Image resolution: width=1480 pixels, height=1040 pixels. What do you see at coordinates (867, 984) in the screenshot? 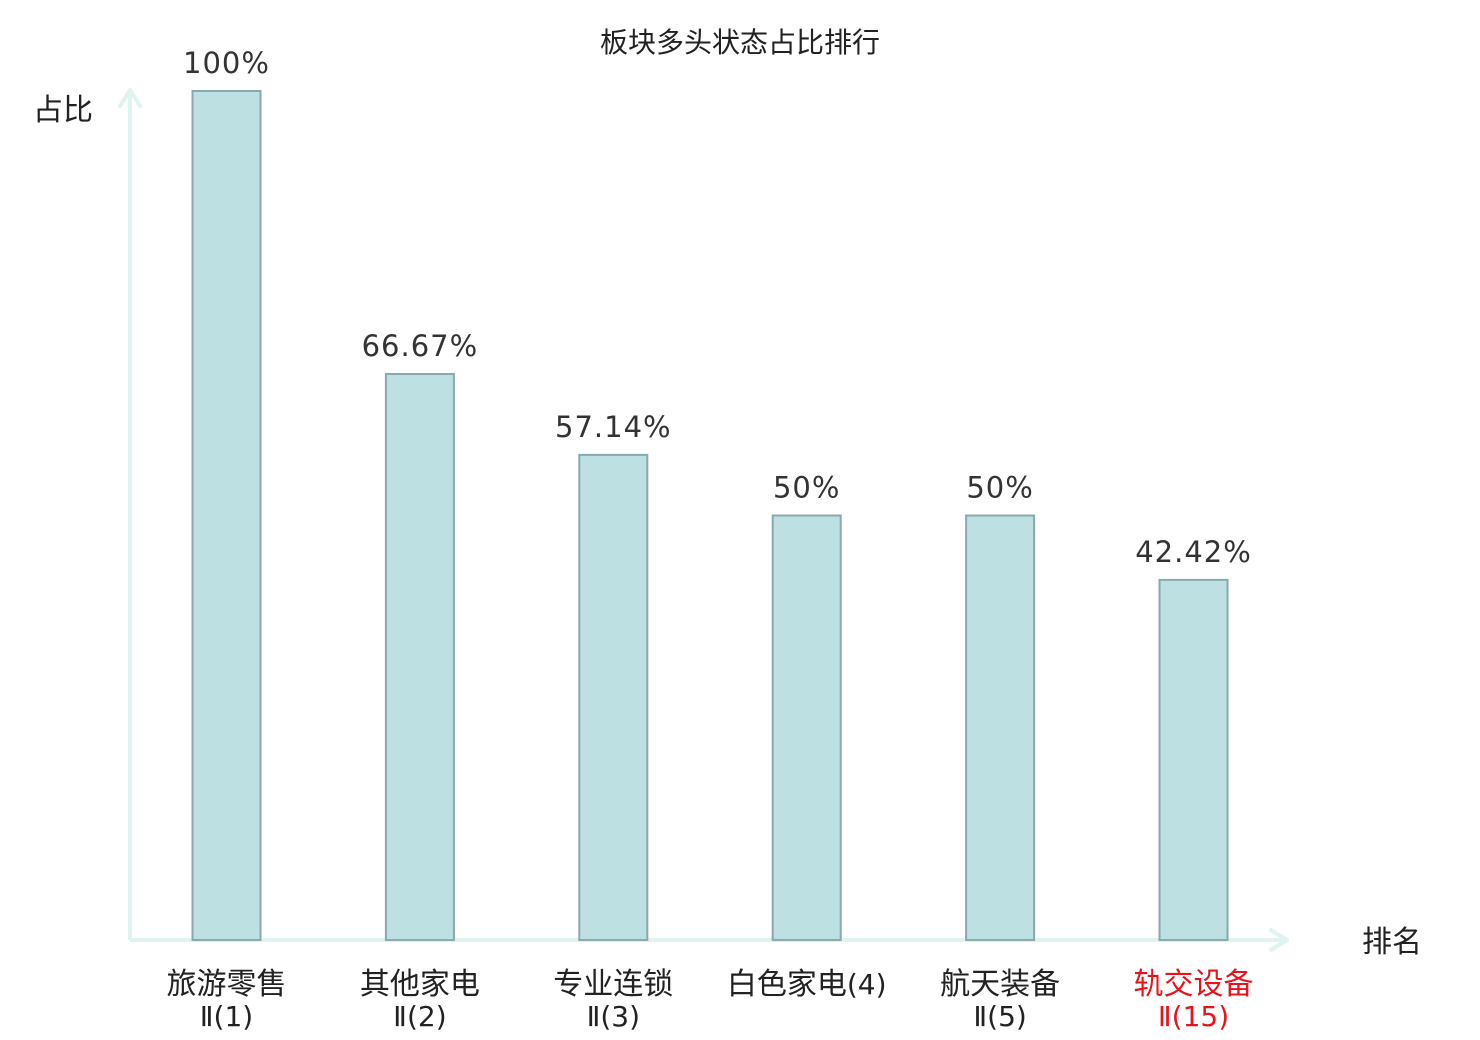
I see `category-rank-label: (4)` at bounding box center [867, 984].